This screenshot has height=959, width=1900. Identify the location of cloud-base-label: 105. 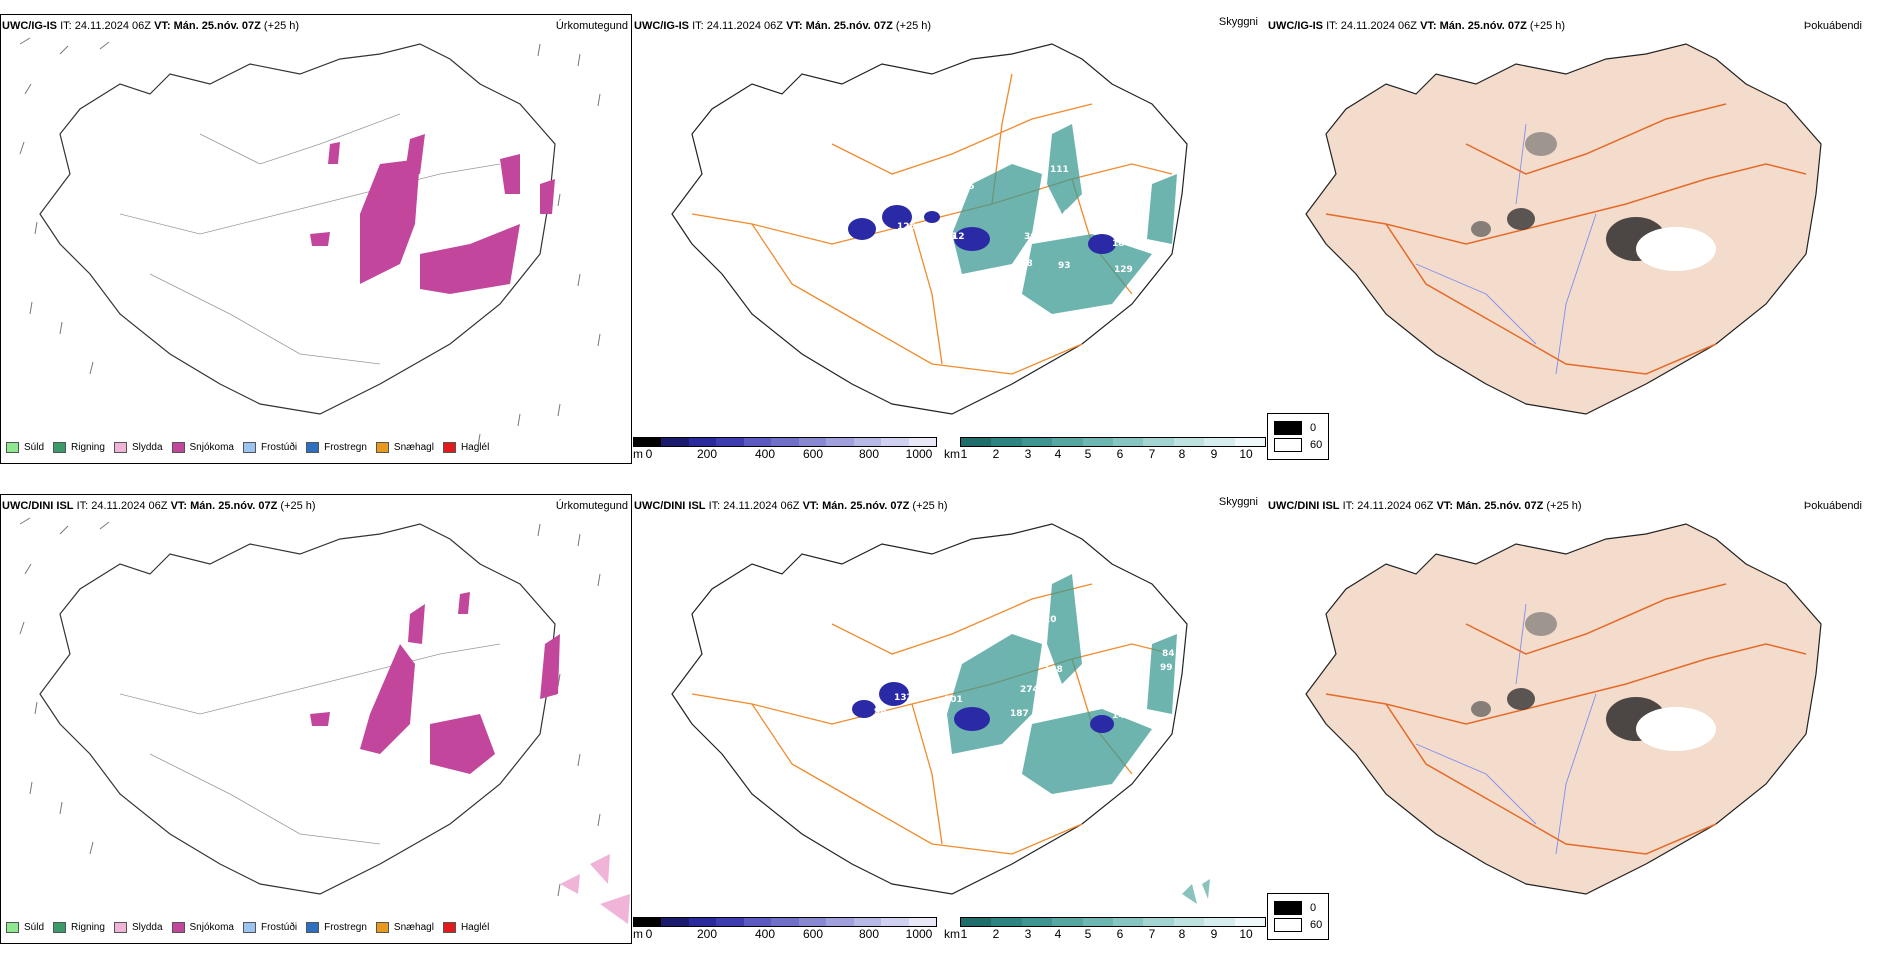
(946, 237).